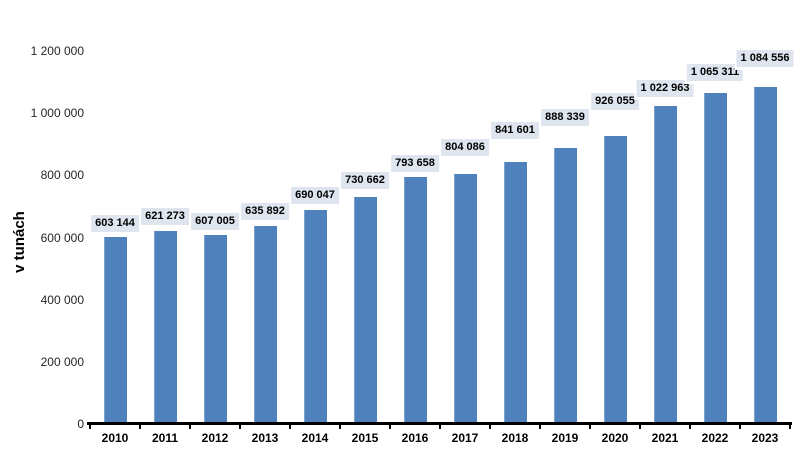 The width and height of the screenshot is (800, 460). What do you see at coordinates (62, 361) in the screenshot?
I see `y-tick-label-200000: 200 000` at bounding box center [62, 361].